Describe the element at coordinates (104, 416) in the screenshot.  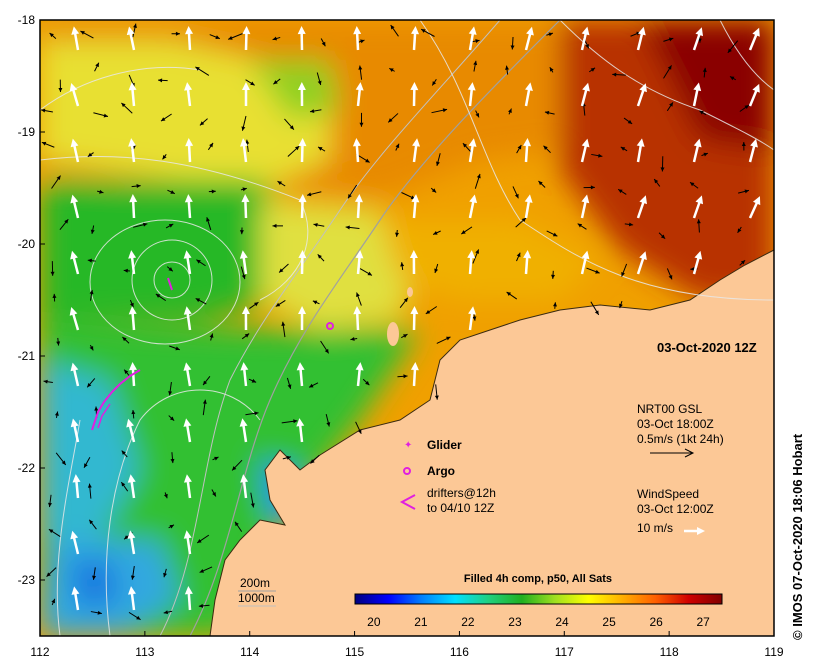
I see `drifter-track` at that location.